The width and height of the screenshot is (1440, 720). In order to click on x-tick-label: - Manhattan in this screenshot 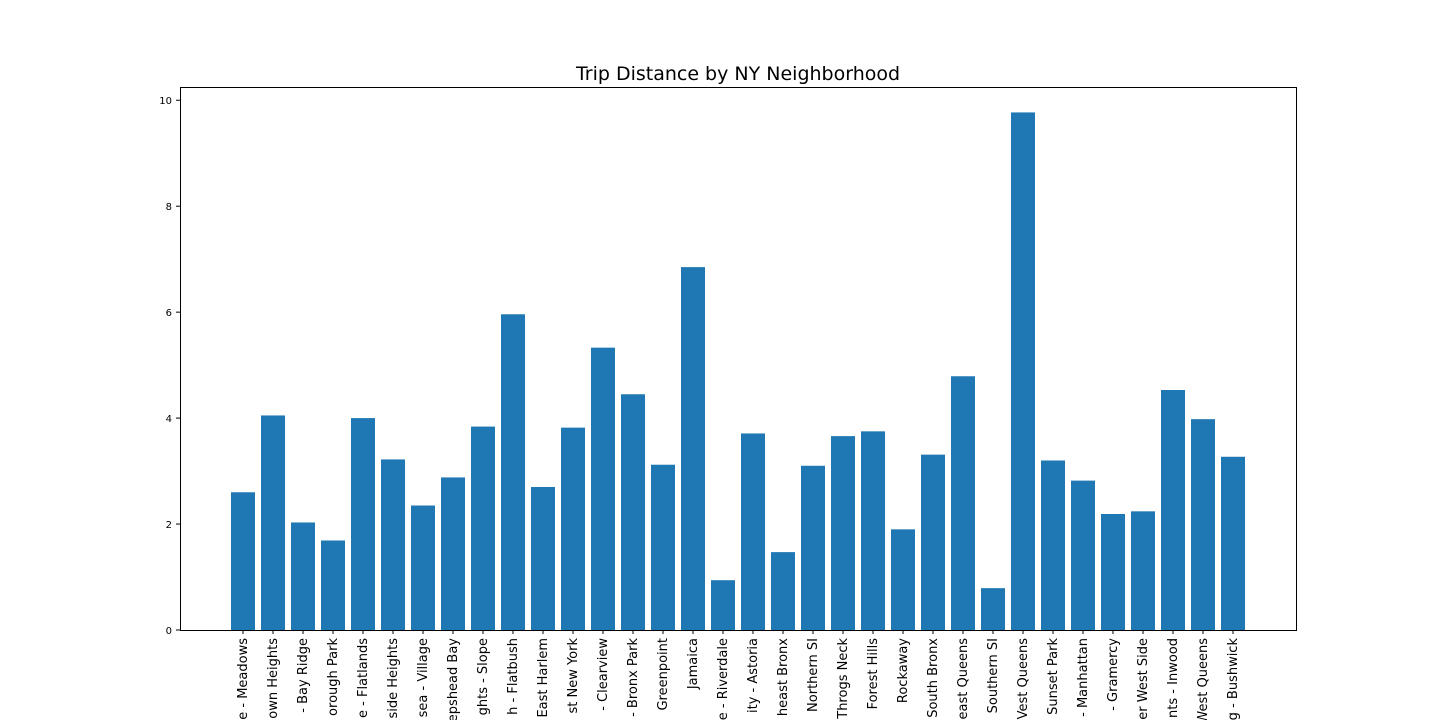, I will do `click(1083, 677)`.